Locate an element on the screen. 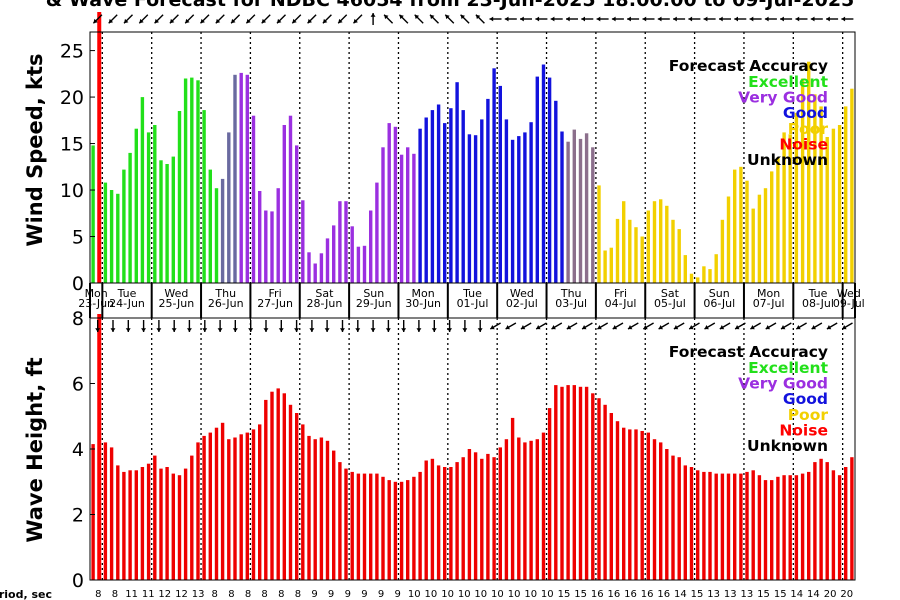 The width and height of the screenshot is (900, 600). period-value: 20 is located at coordinates (830, 594).